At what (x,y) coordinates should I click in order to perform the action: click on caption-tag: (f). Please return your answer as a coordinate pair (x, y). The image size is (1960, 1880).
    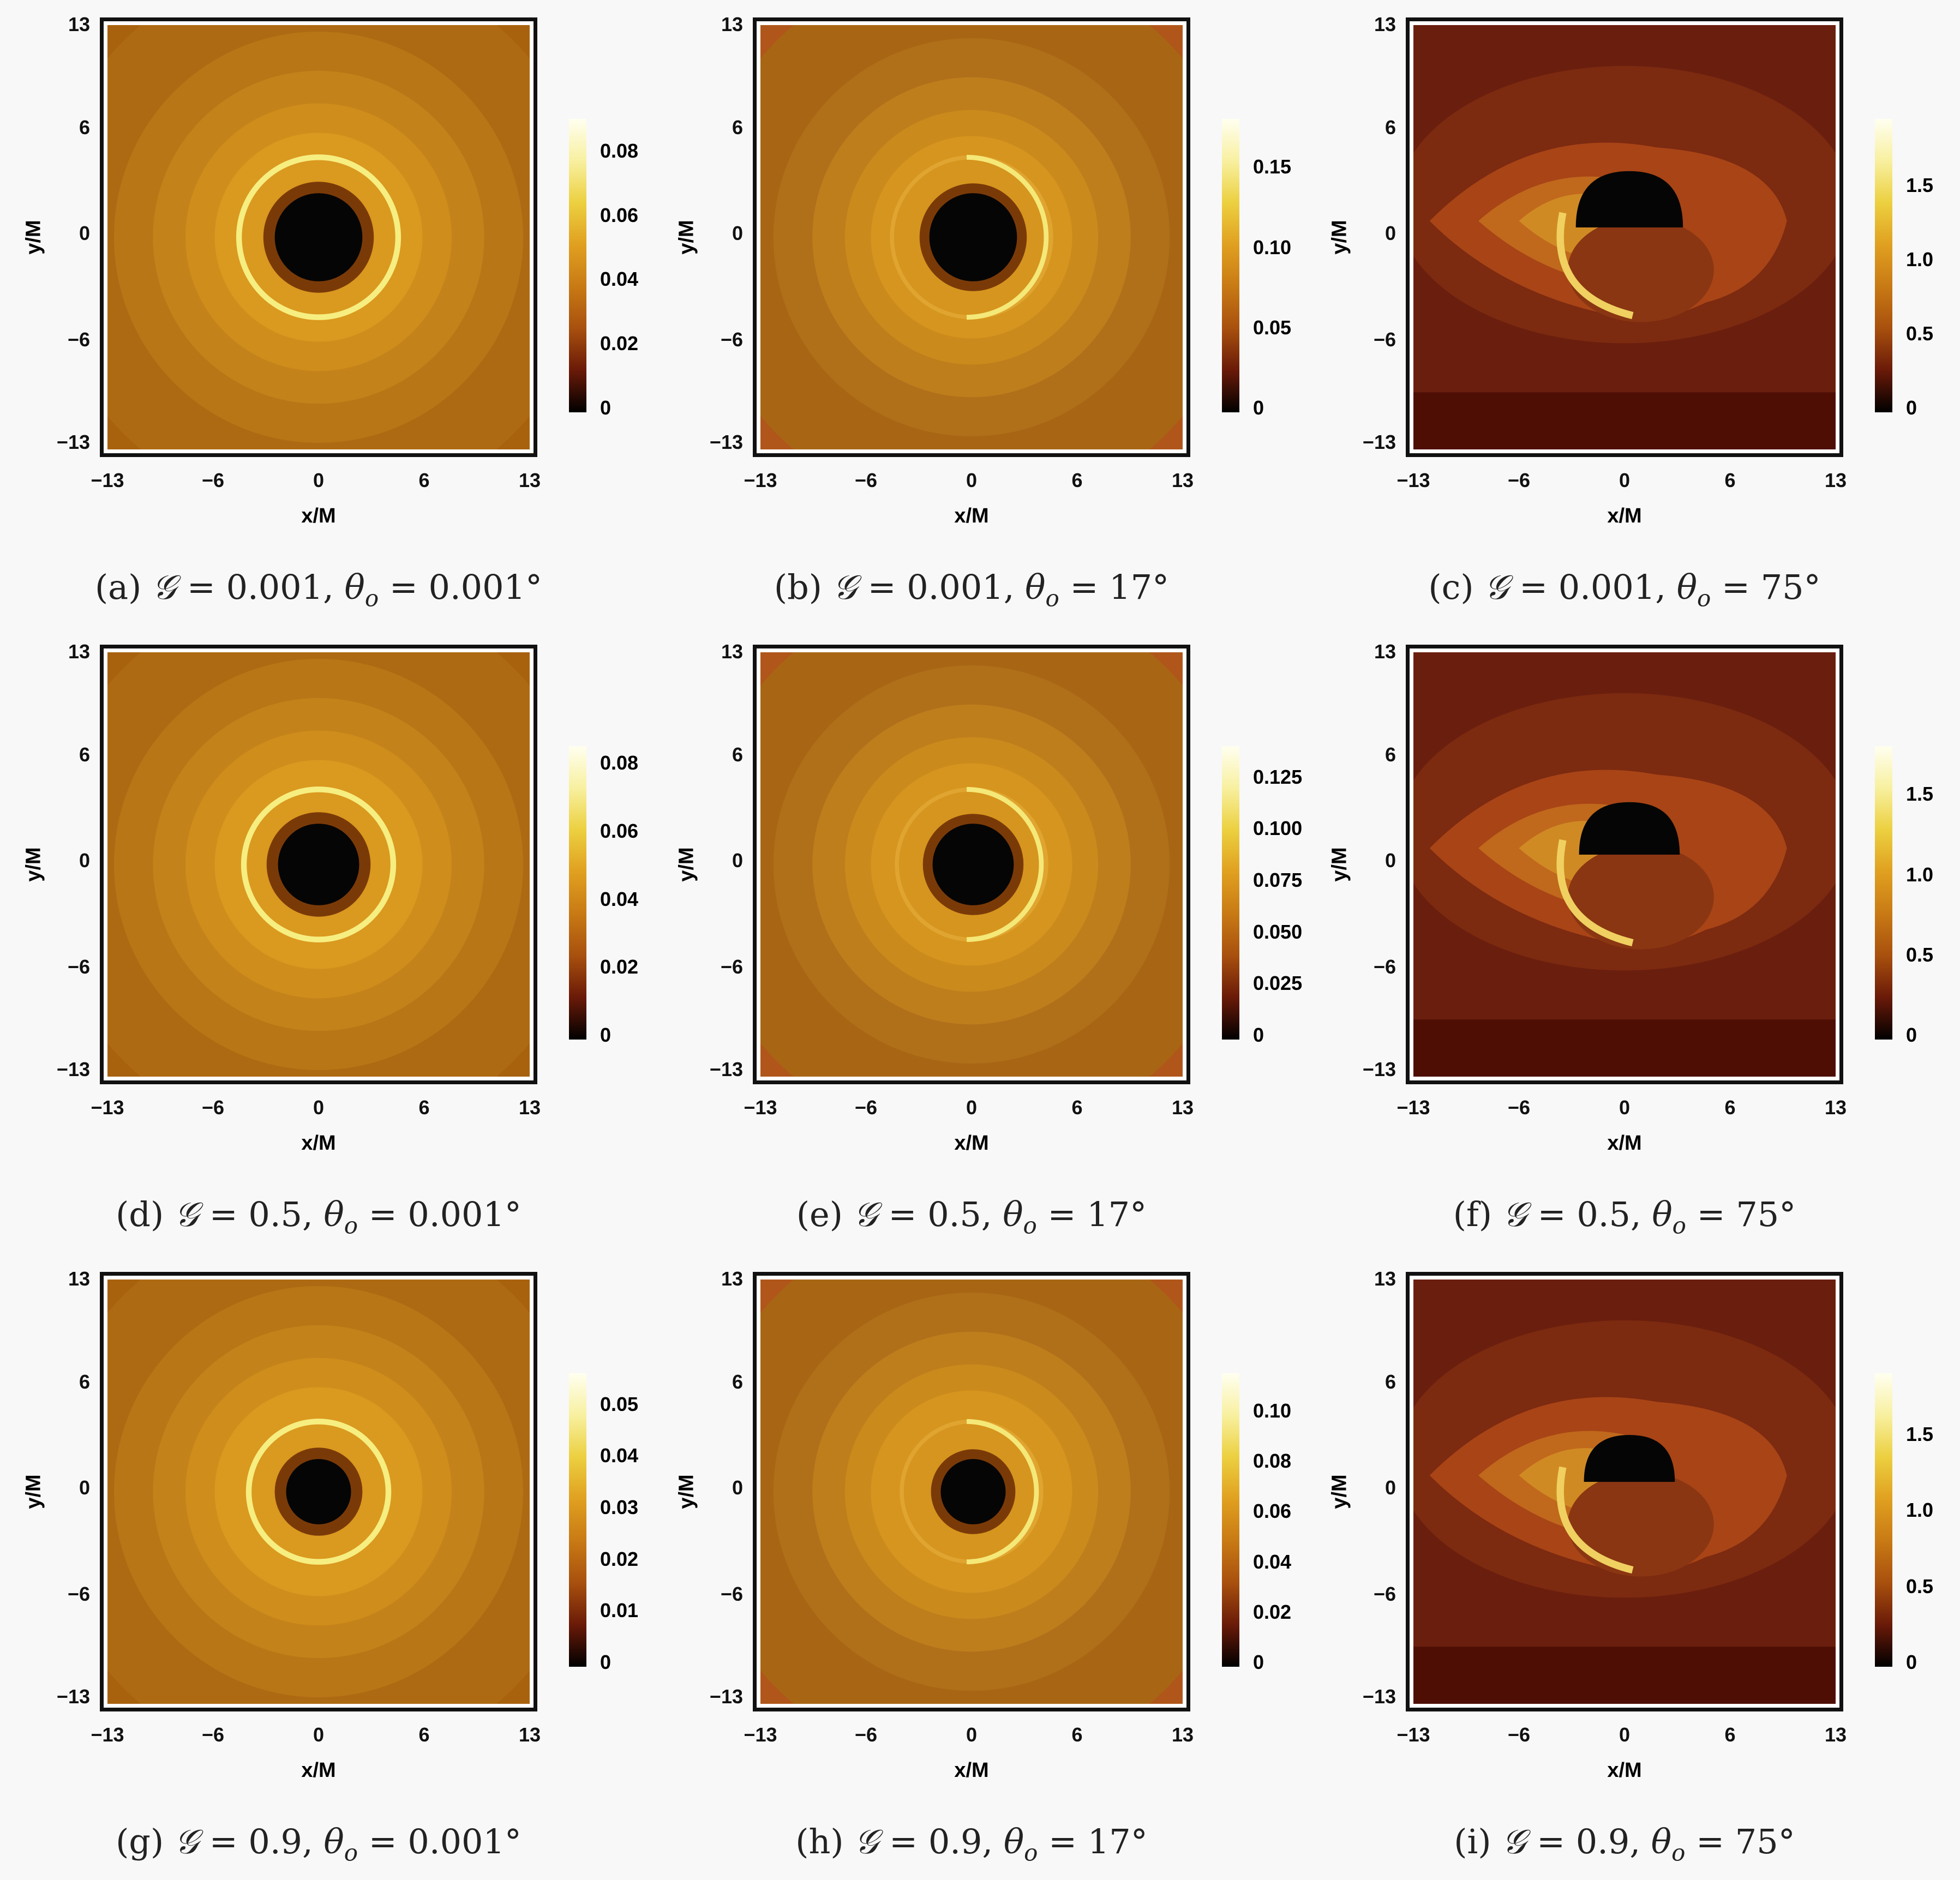
    Looking at the image, I should click on (1473, 1214).